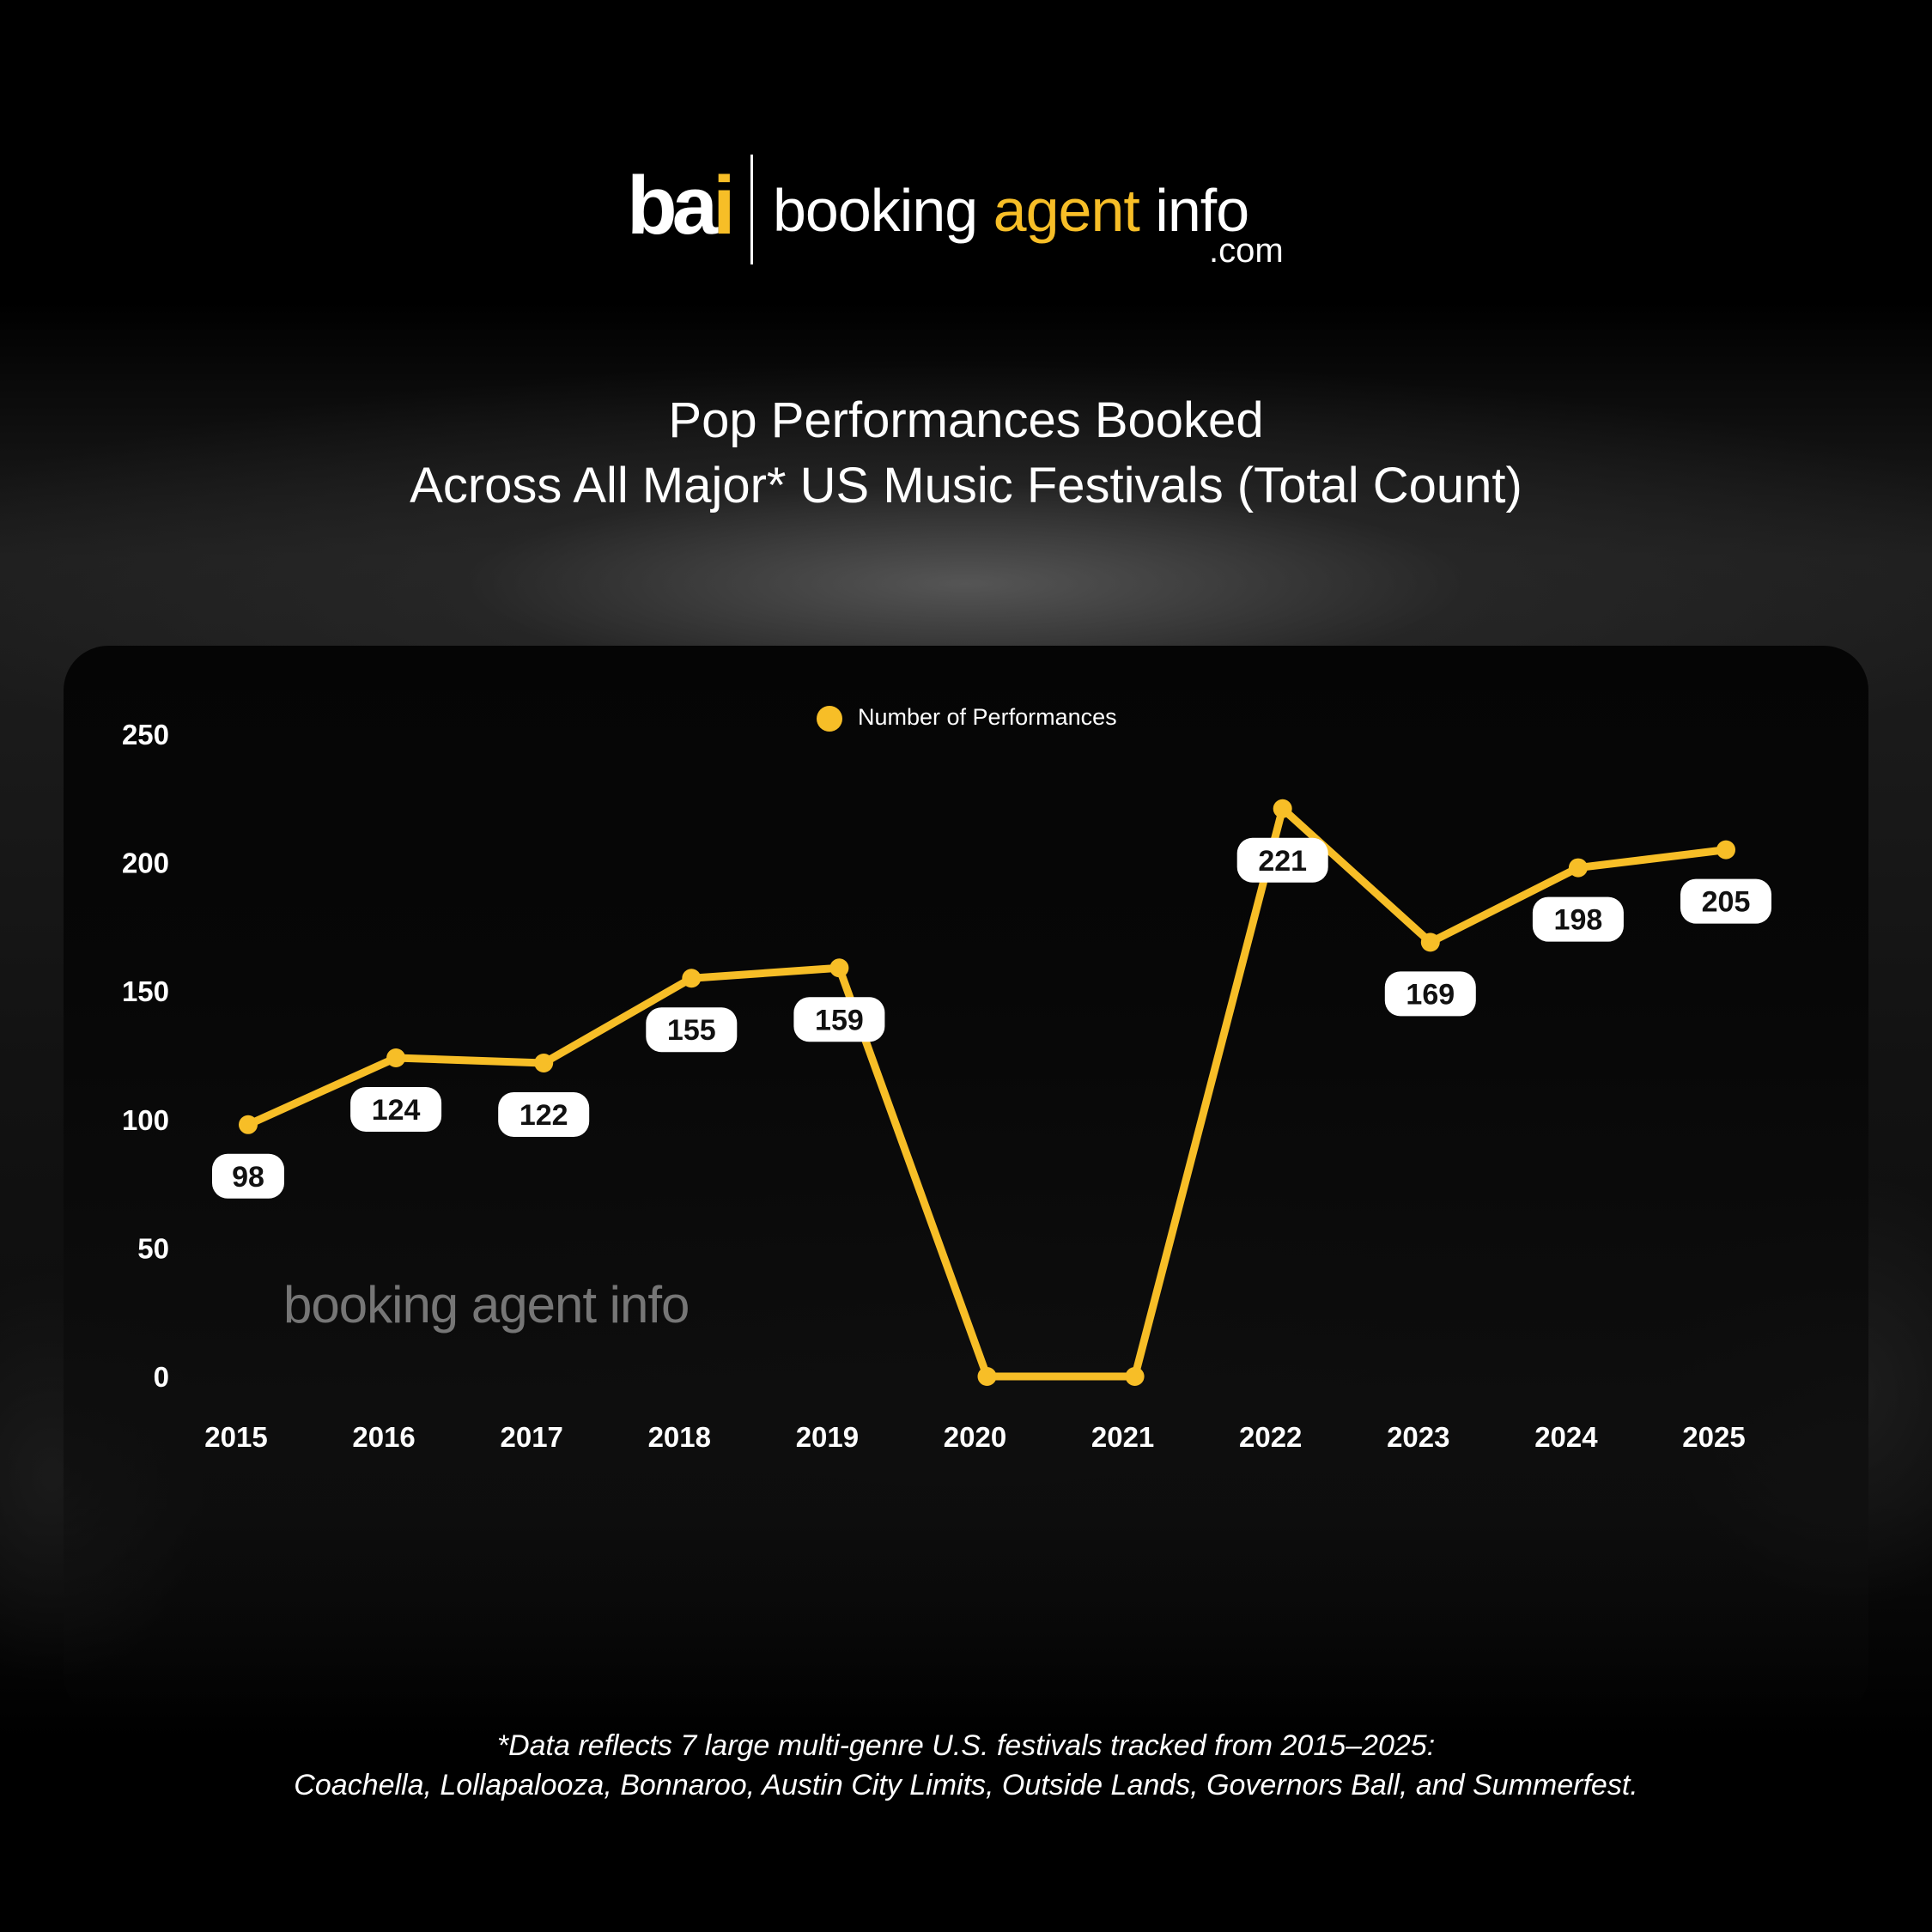  What do you see at coordinates (145, 735) in the screenshot?
I see `y-tick-label: 250` at bounding box center [145, 735].